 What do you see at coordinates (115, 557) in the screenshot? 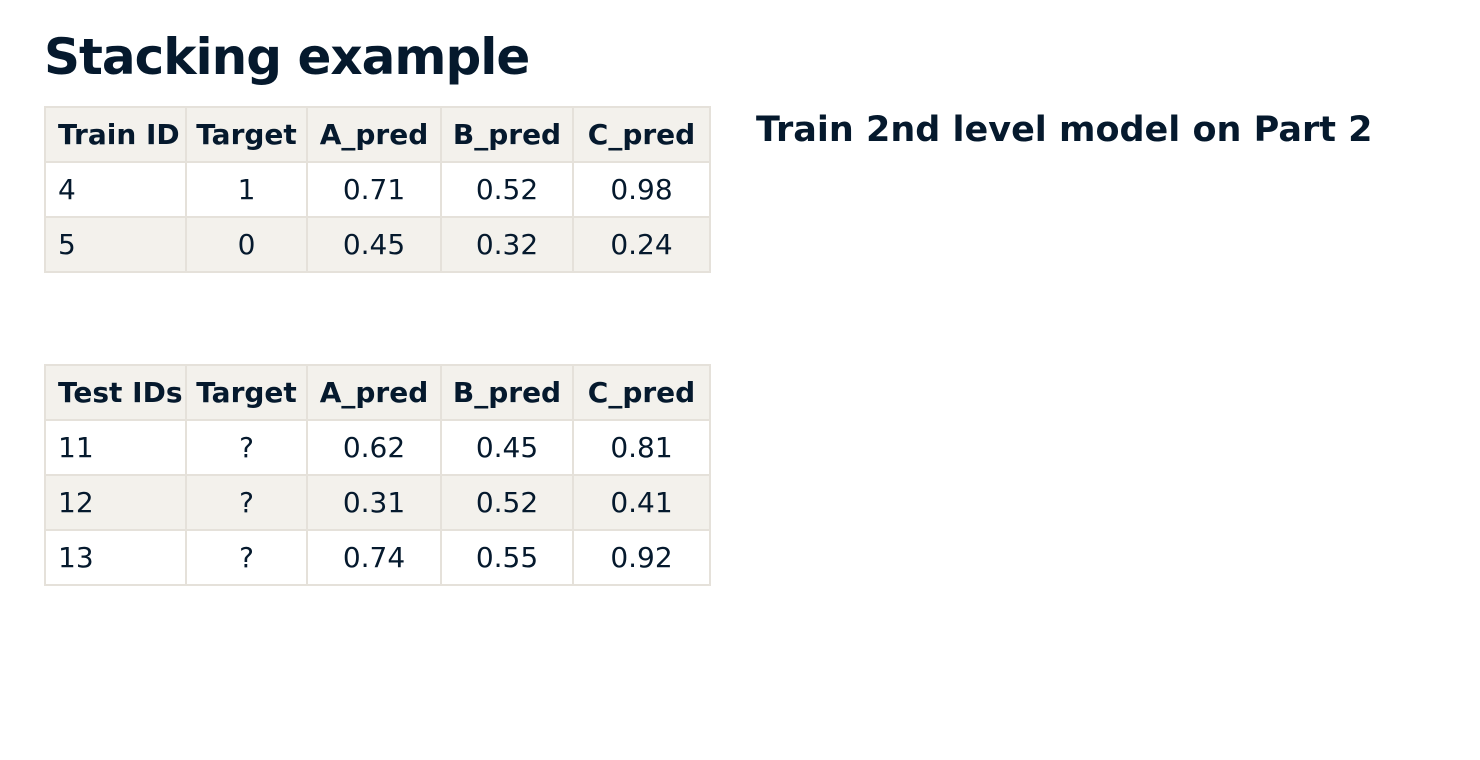
I see `table-cell-id: 13` at bounding box center [115, 557].